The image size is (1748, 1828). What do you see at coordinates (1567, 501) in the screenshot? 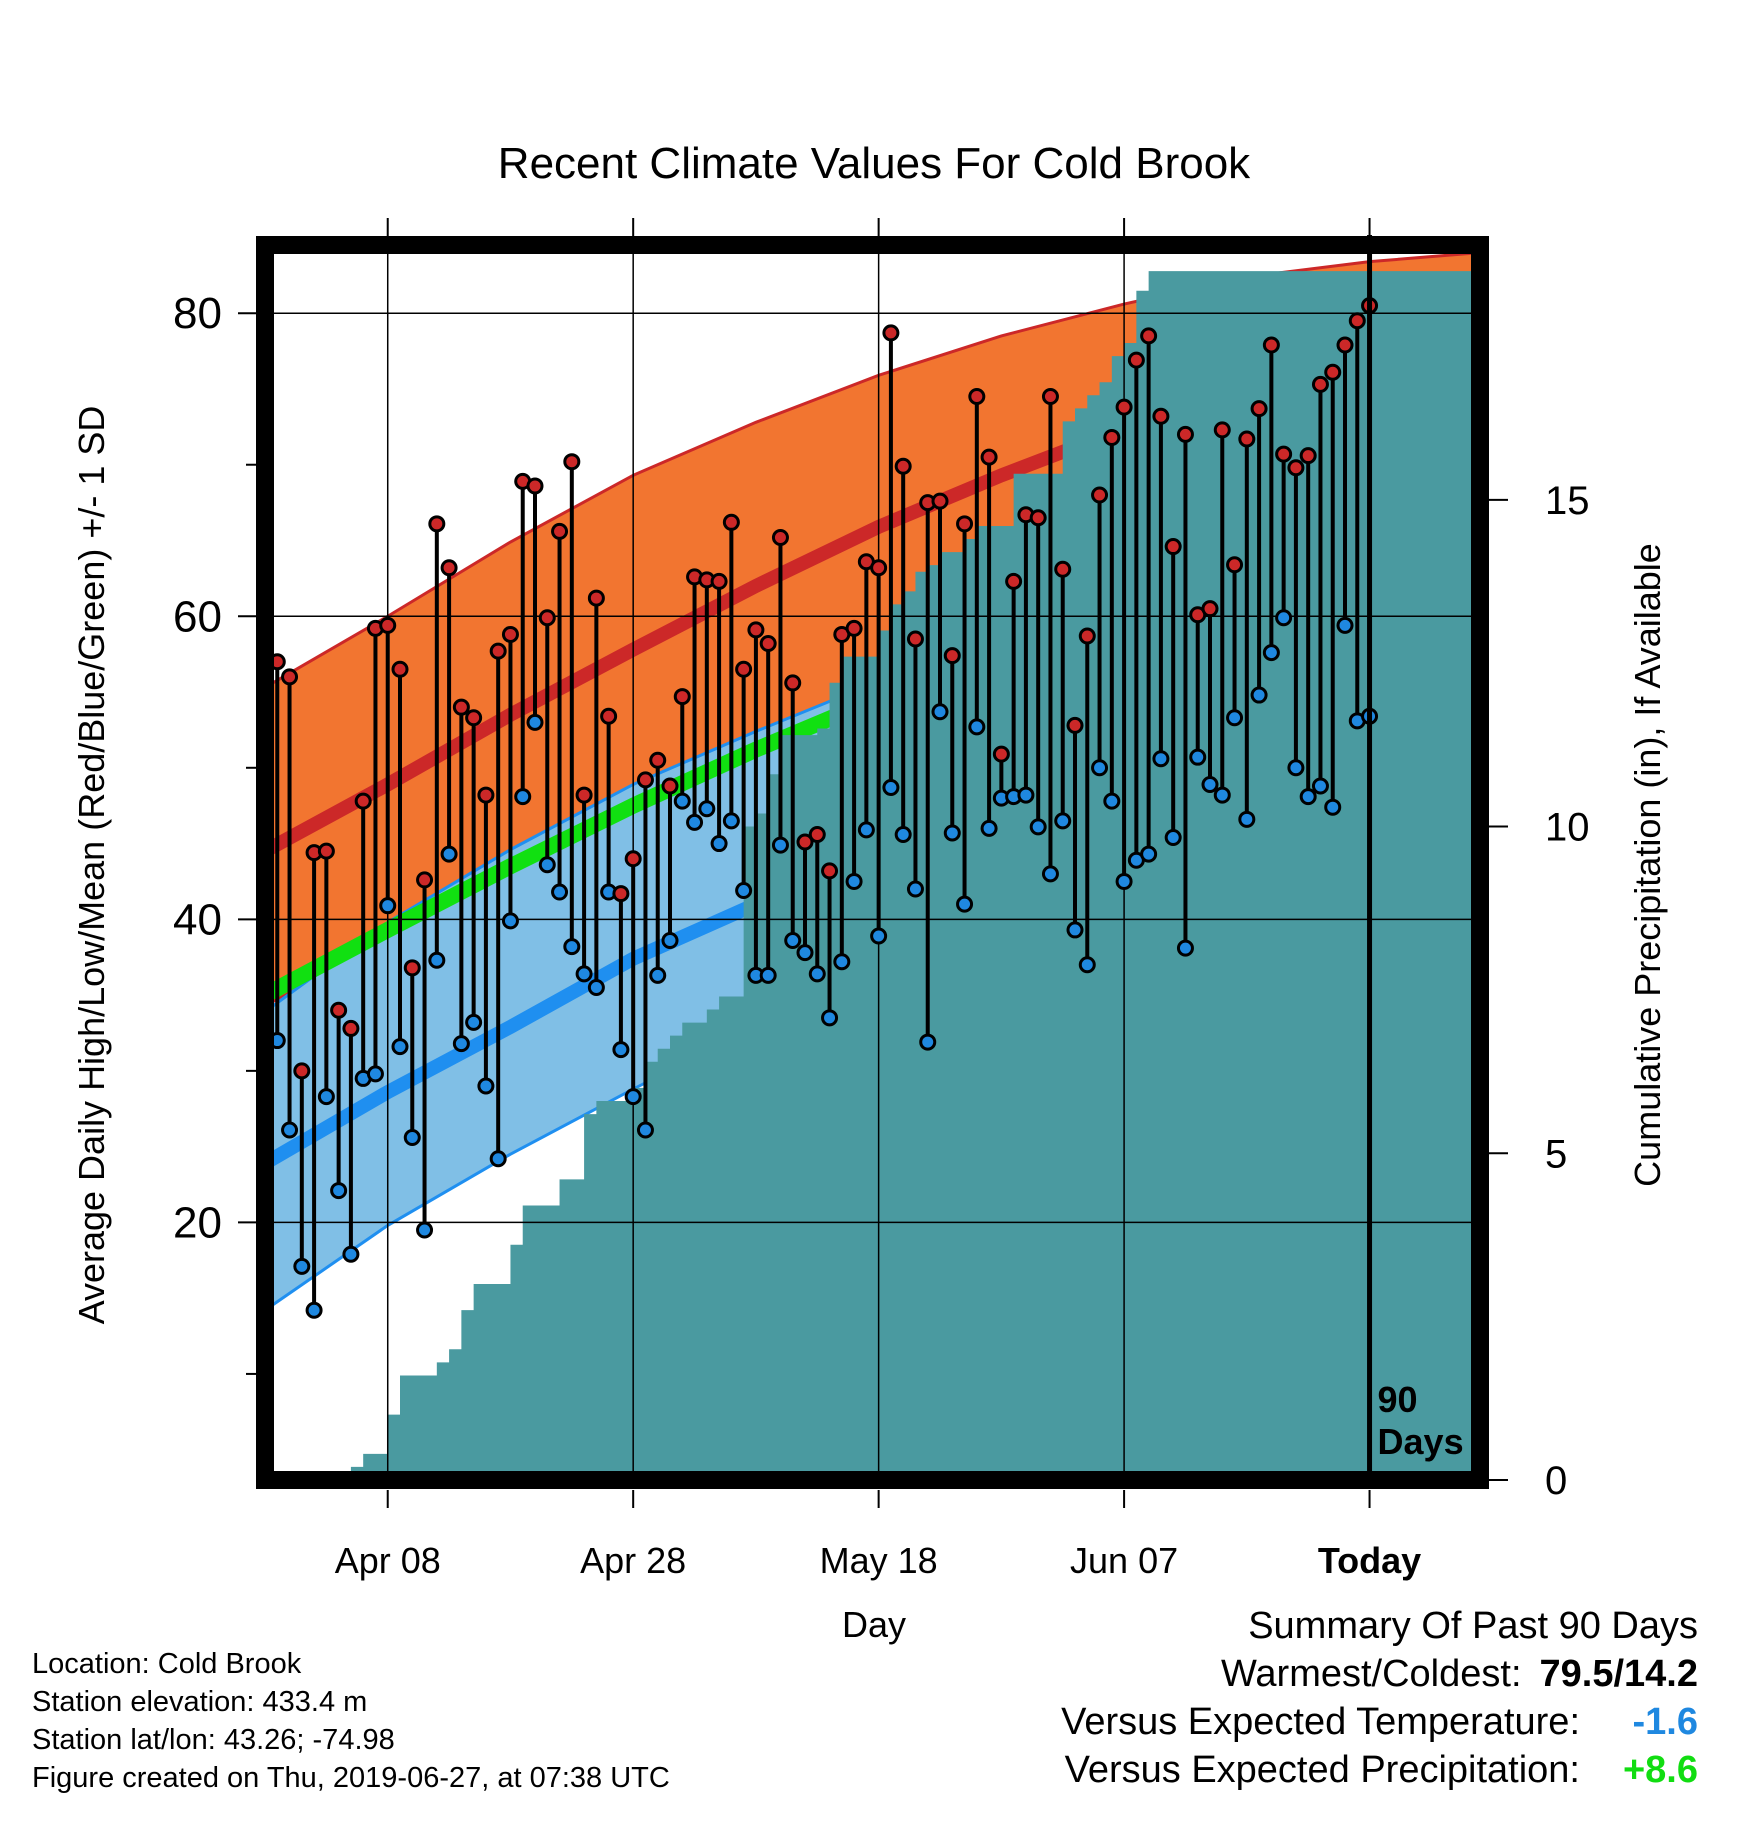
I see `y2-tick-label: 15` at bounding box center [1567, 501].